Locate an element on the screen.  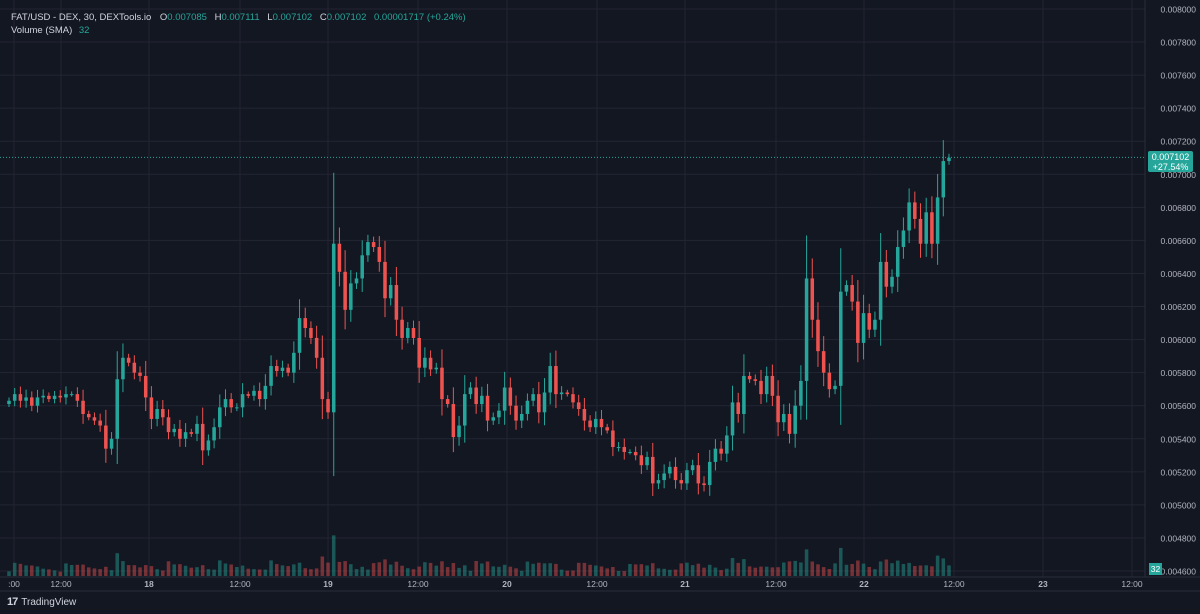
time-tick-label: 18 is located at coordinates (149, 584).